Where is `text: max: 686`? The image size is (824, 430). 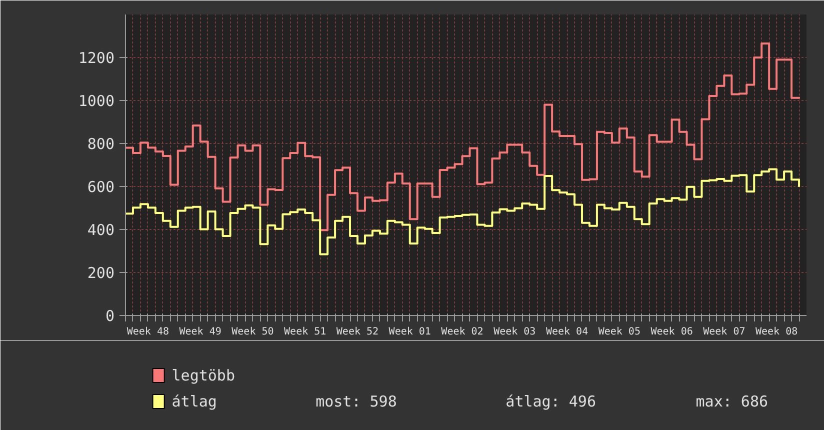 text: max: 686 is located at coordinates (732, 401).